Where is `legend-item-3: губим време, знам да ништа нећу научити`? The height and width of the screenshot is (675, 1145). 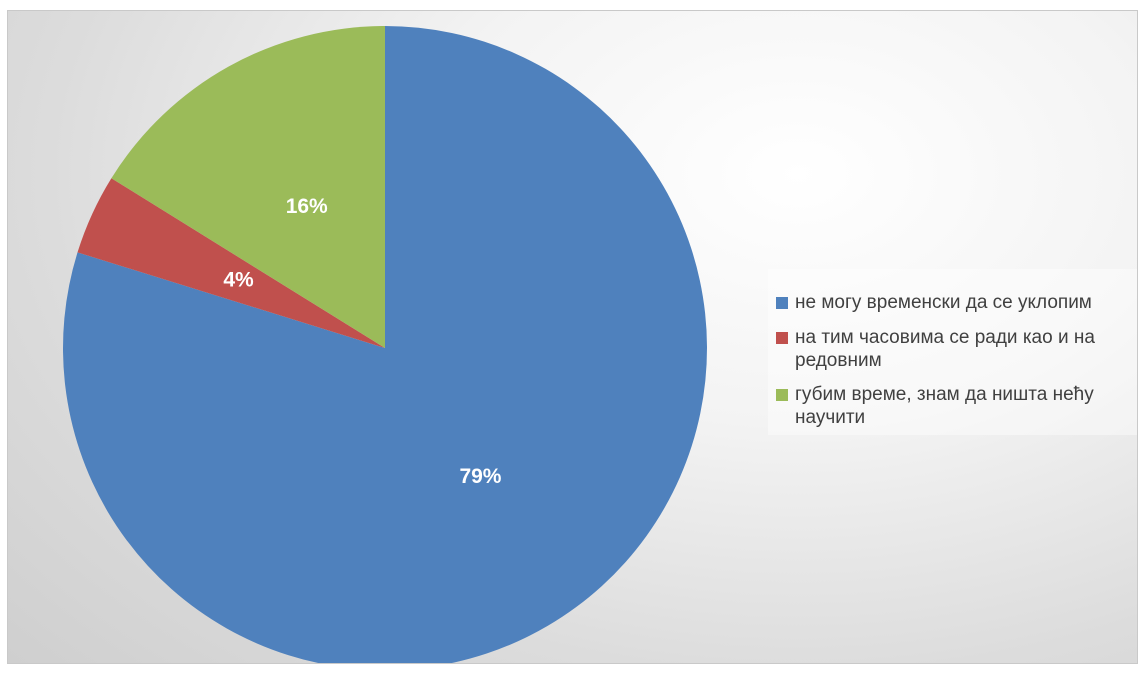
legend-item-3: губим време, знам да ништа нећу научити is located at coordinates (955, 406).